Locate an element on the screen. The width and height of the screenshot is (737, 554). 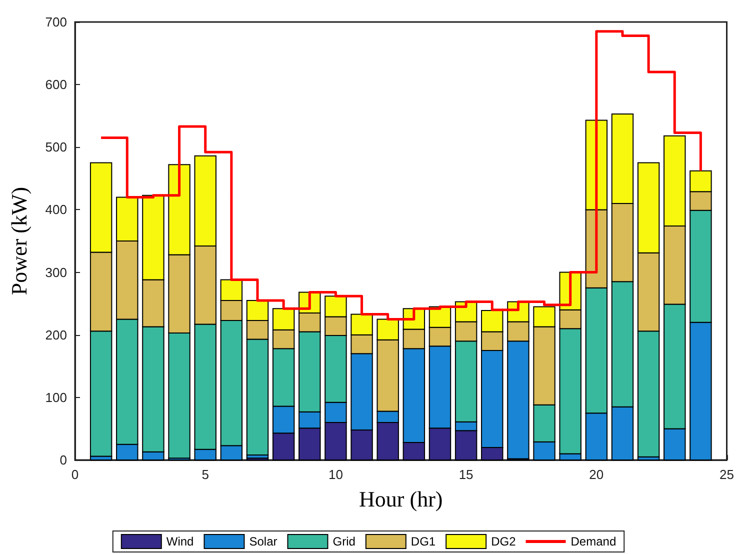
y-tick-label: 0 is located at coordinates (63, 460).